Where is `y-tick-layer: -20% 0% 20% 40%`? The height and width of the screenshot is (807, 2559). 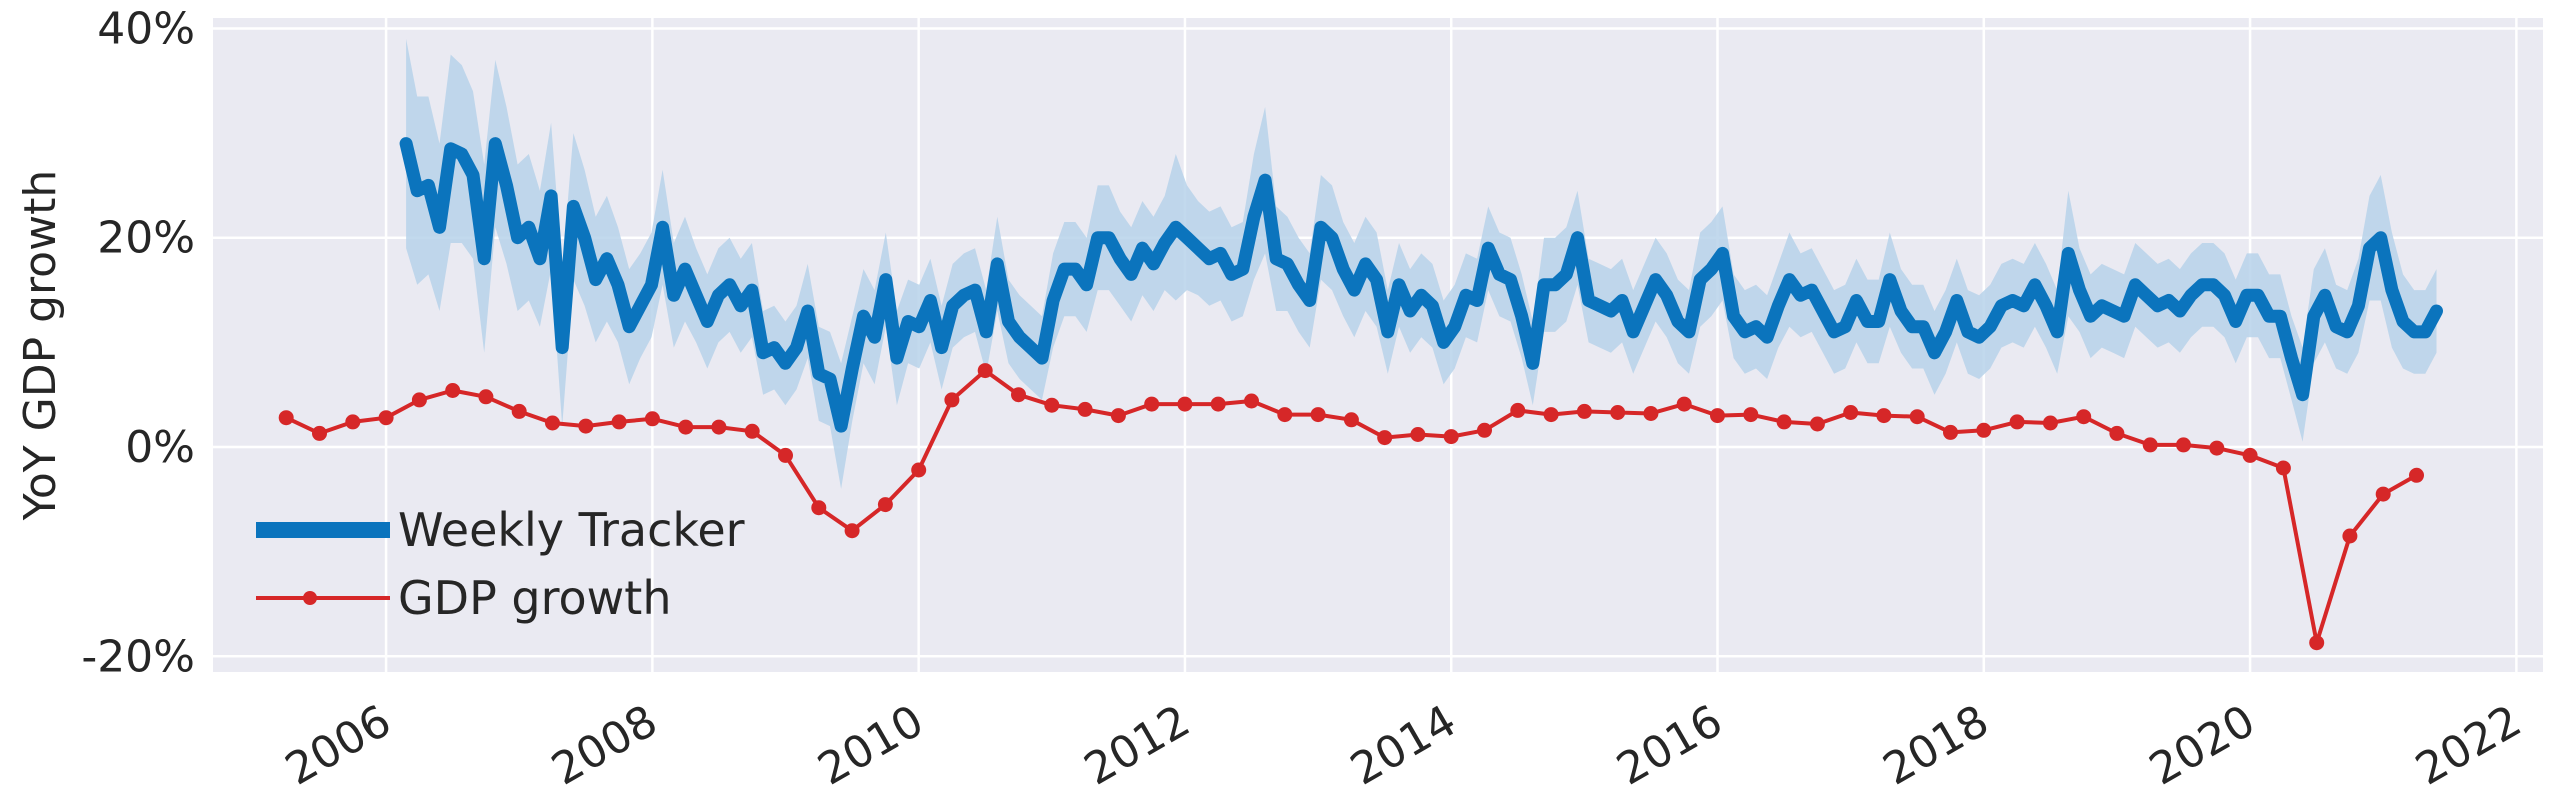 y-tick-layer: -20% 0% 20% 40% is located at coordinates (138, 342).